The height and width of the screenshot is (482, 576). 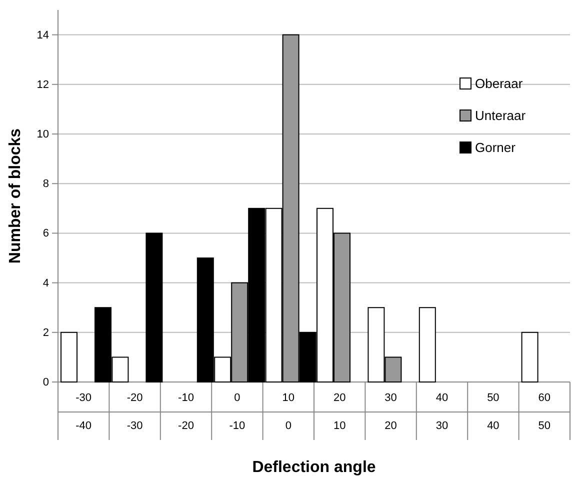 What do you see at coordinates (237, 412) in the screenshot?
I see `category-label: 0 -10` at bounding box center [237, 412].